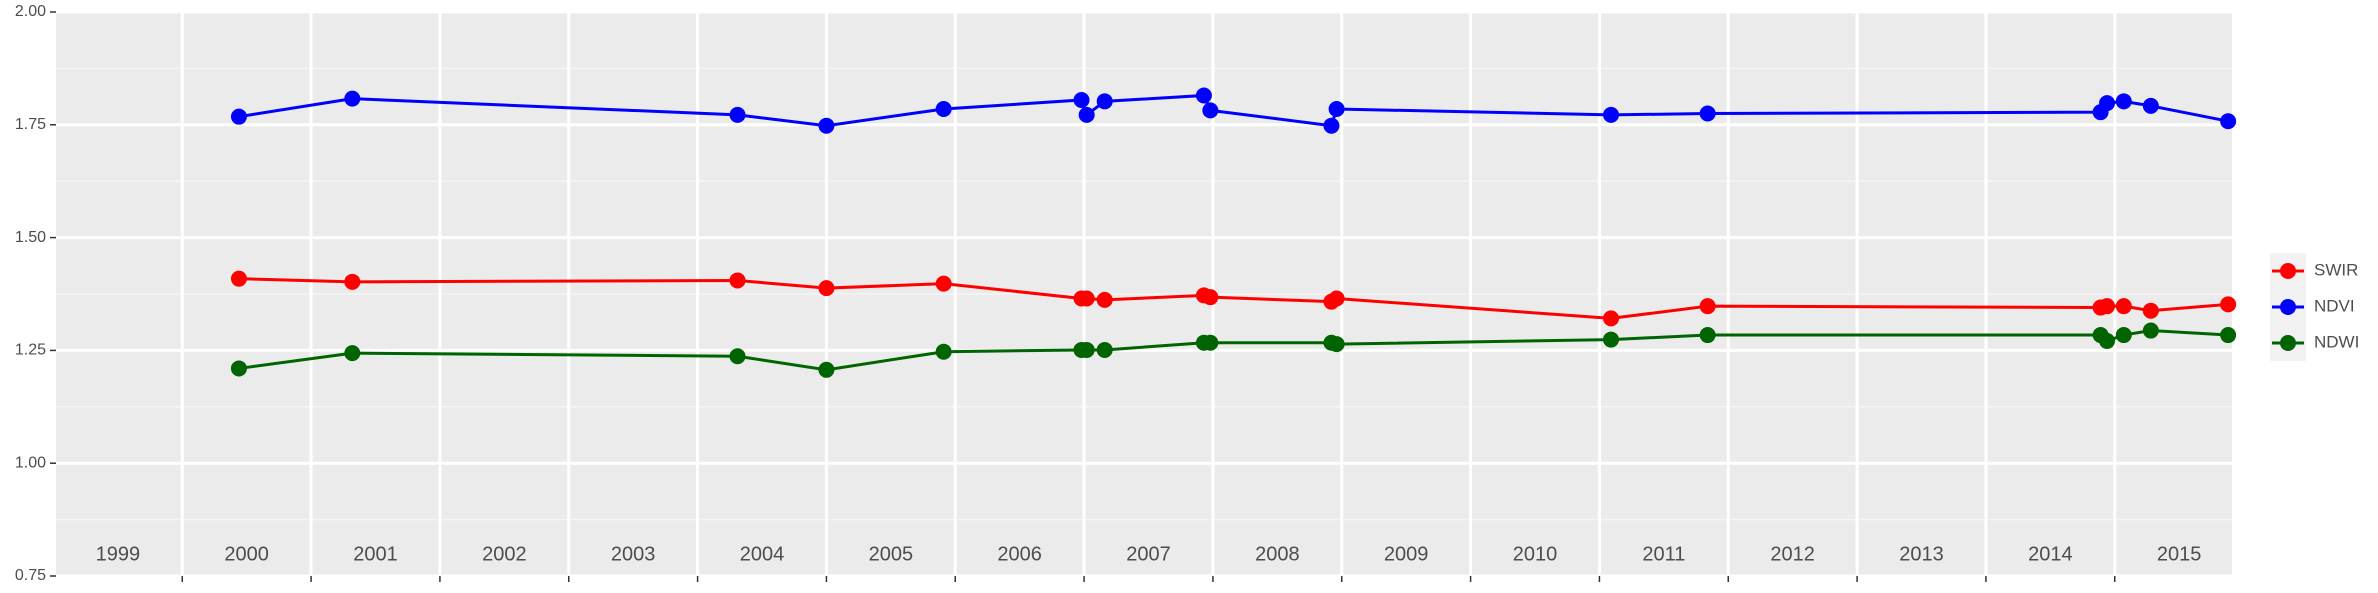 This screenshot has height=593, width=2378. I want to click on y-tick-label: 1.25, so click(30, 350).